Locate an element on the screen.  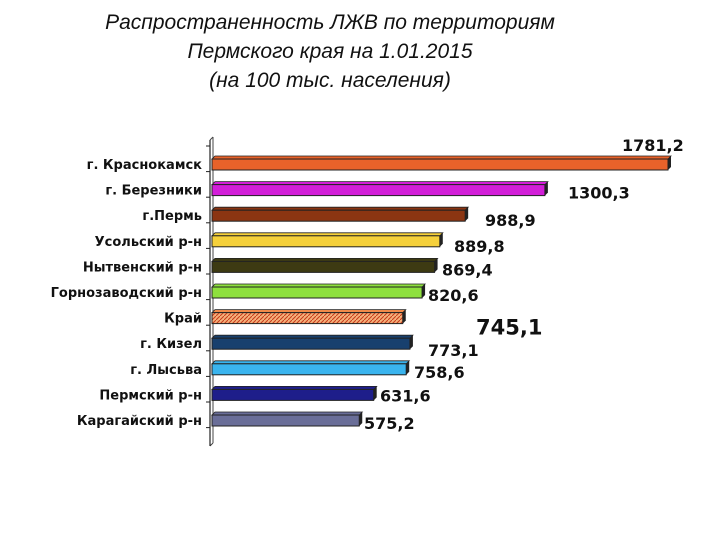
value-label: 758,6 is located at coordinates (439, 372).